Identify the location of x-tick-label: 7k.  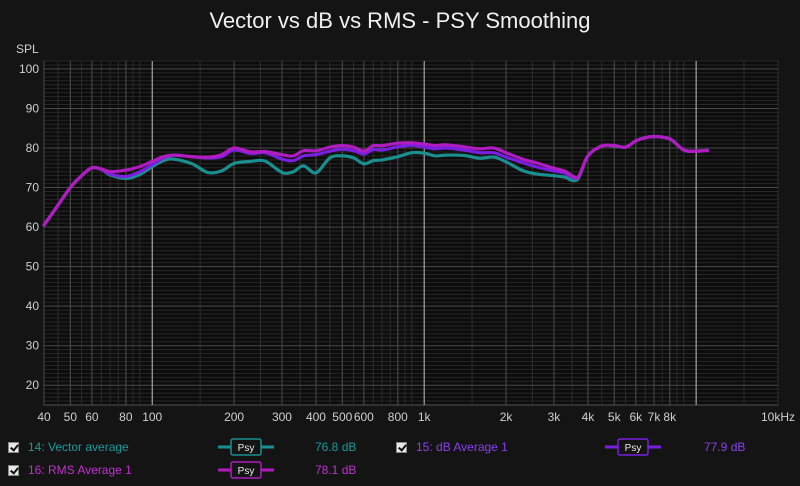
(655, 417).